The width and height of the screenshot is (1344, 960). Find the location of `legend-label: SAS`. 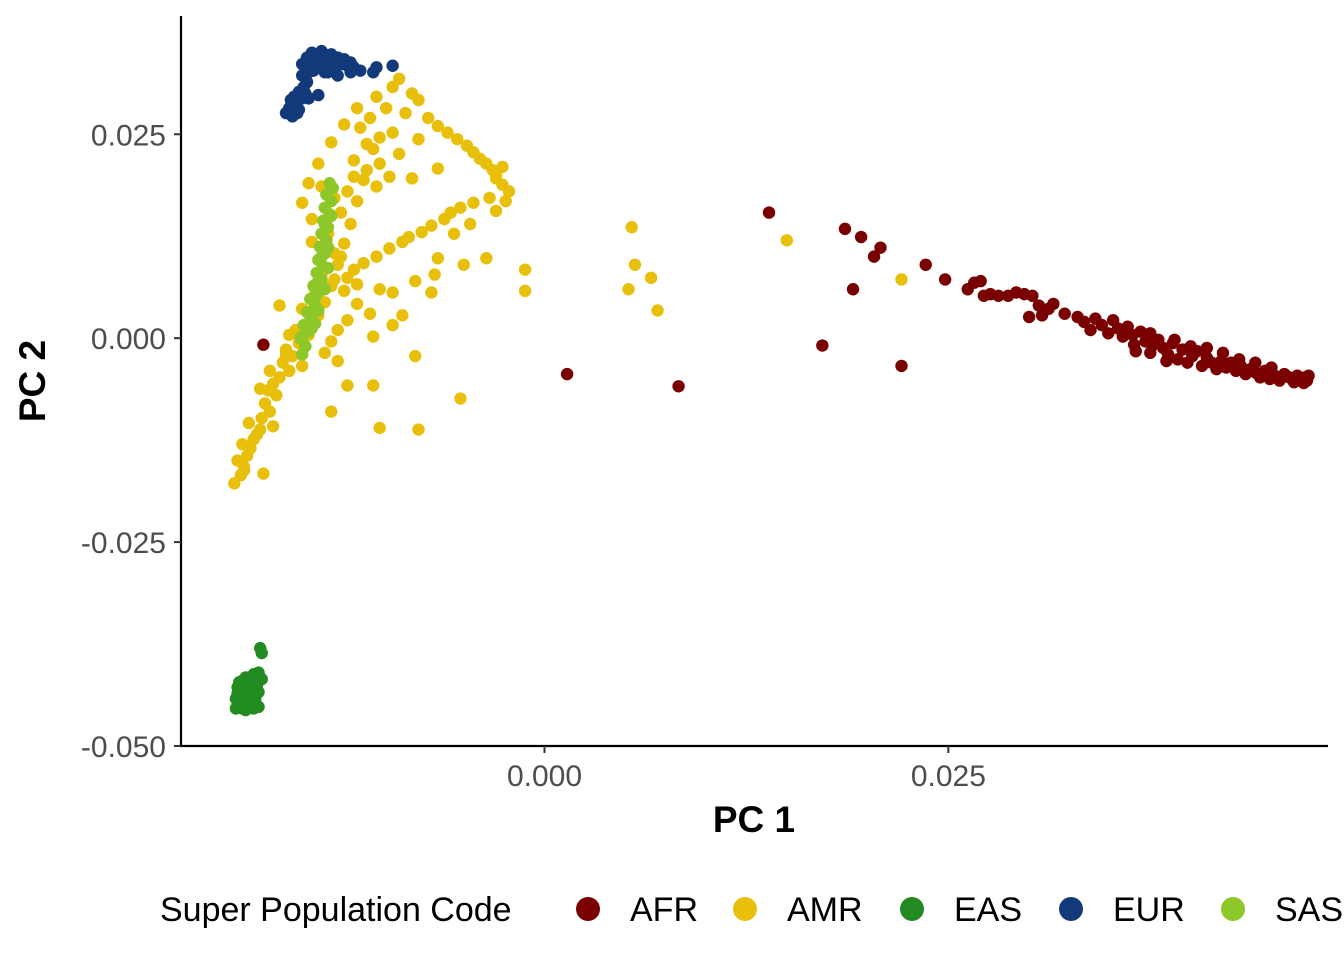

legend-label: SAS is located at coordinates (1309, 910).